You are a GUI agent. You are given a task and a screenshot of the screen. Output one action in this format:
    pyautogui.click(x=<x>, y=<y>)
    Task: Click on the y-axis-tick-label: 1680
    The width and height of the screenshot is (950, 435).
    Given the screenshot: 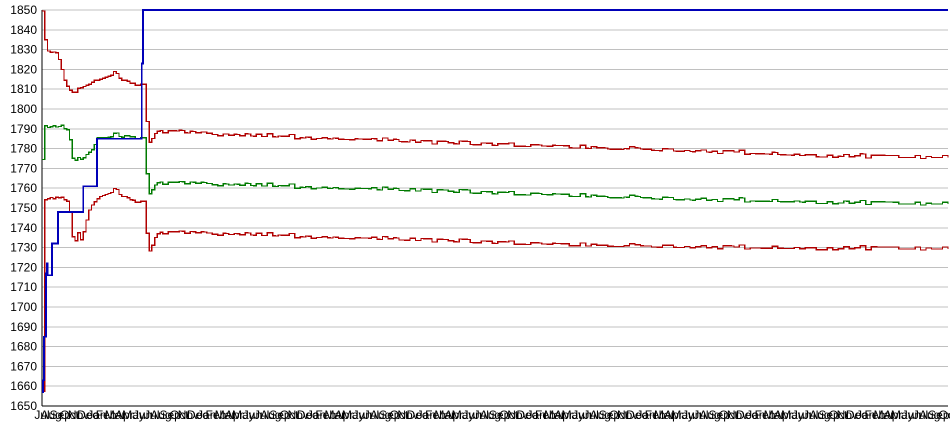 What is the action you would take?
    pyautogui.click(x=23, y=347)
    